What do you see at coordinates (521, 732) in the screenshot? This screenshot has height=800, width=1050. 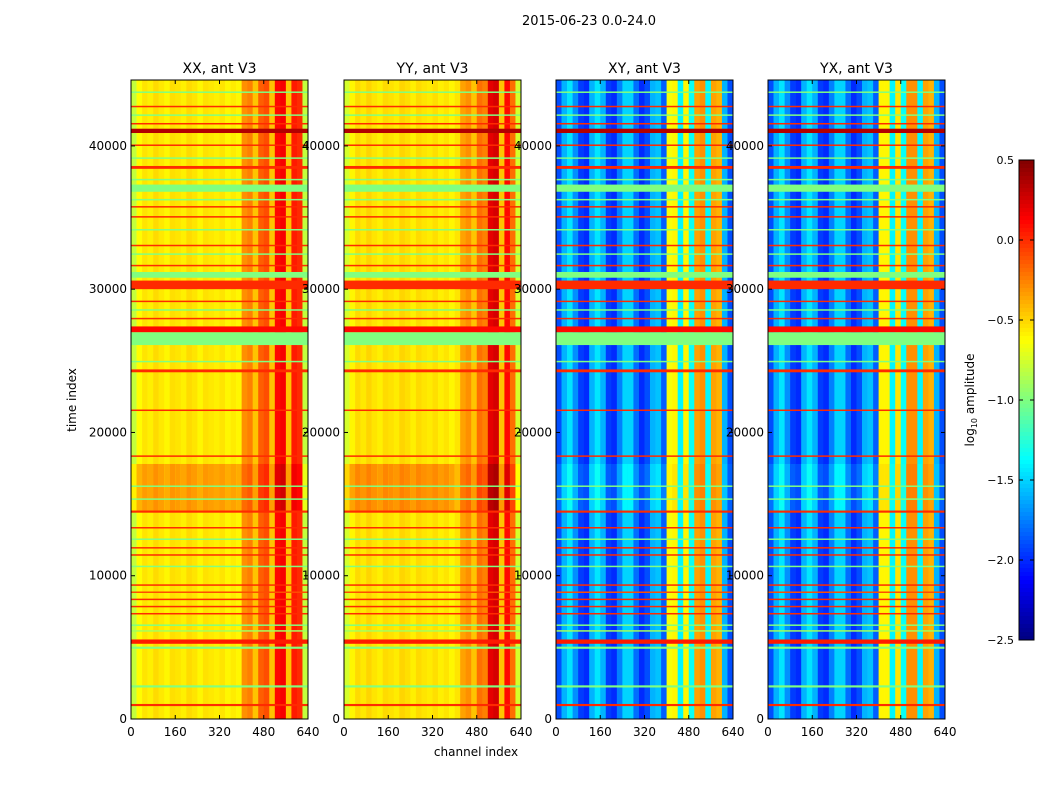 I see `x-tick-label: 640` at bounding box center [521, 732].